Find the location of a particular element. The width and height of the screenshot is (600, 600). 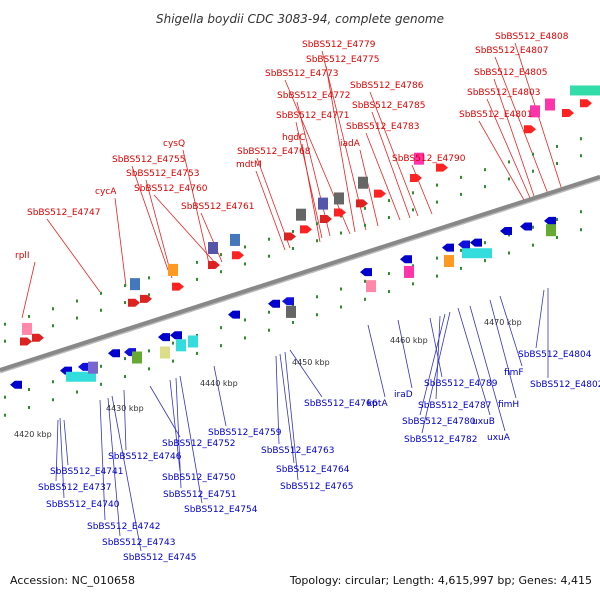

reverse-gene-label: SbBS512_E4802 is located at coordinates (565, 385).